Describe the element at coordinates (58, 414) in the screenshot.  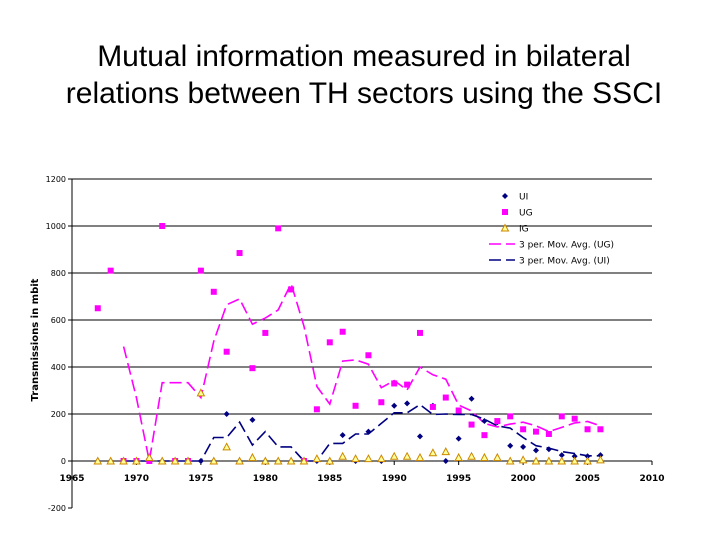
I see `y-tick-label: 200` at that location.